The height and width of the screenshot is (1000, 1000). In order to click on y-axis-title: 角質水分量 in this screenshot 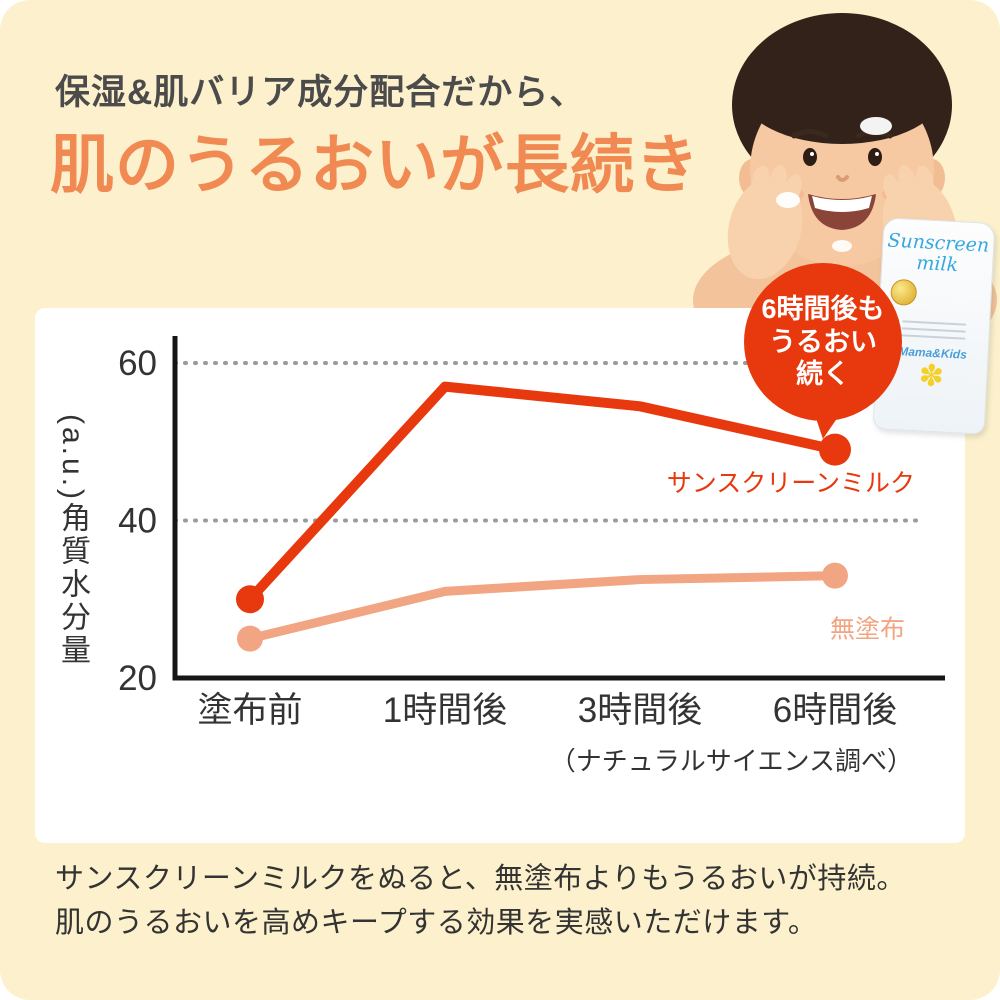, I will do `click(72, 585)`.